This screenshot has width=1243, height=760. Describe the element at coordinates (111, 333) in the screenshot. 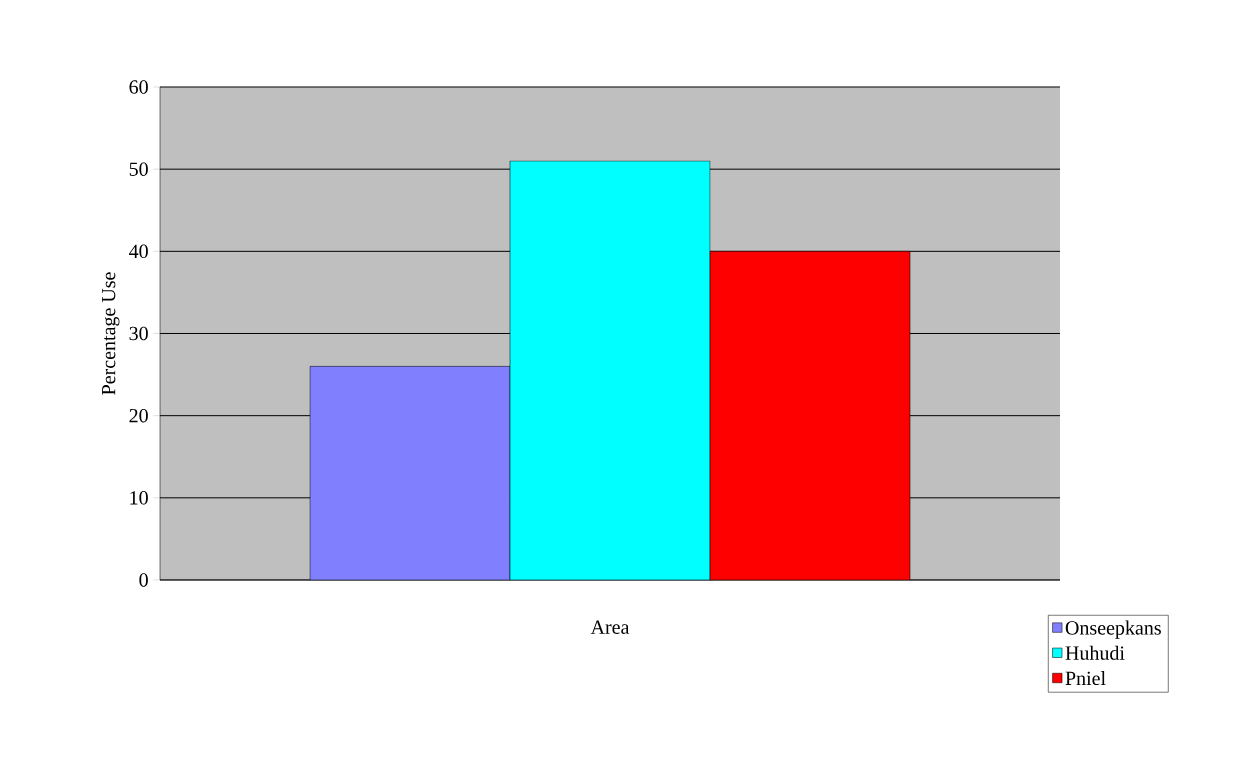

I see `y-axis-title: Percentage Use` at that location.